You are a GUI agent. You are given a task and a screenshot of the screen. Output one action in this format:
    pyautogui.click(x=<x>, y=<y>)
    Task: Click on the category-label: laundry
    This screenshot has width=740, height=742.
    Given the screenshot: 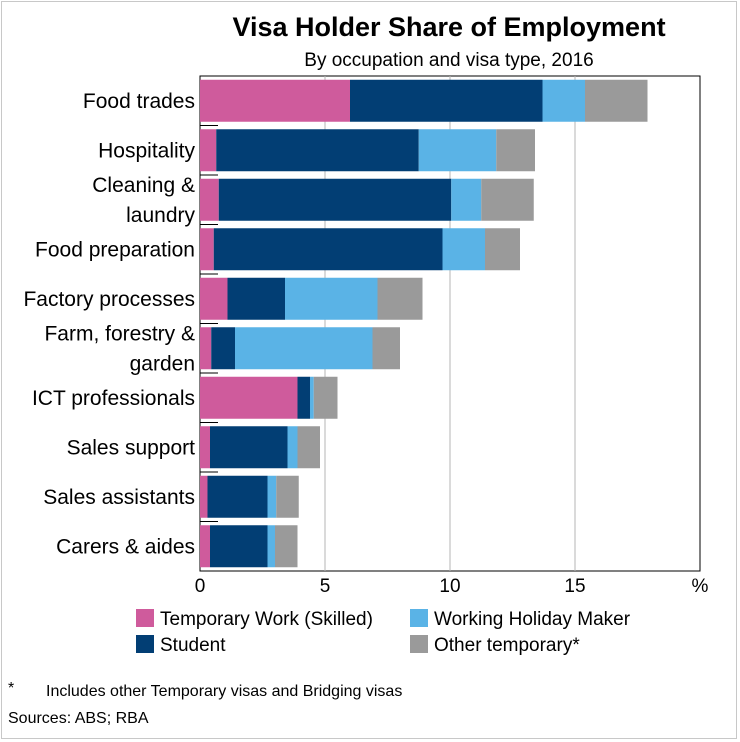 What is the action you would take?
    pyautogui.click(x=160, y=215)
    